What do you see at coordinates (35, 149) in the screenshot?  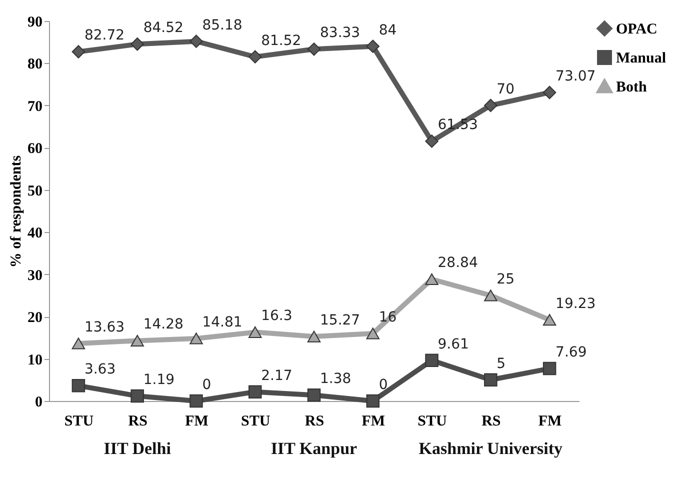 I see `y-tick-label: 60` at bounding box center [35, 149].